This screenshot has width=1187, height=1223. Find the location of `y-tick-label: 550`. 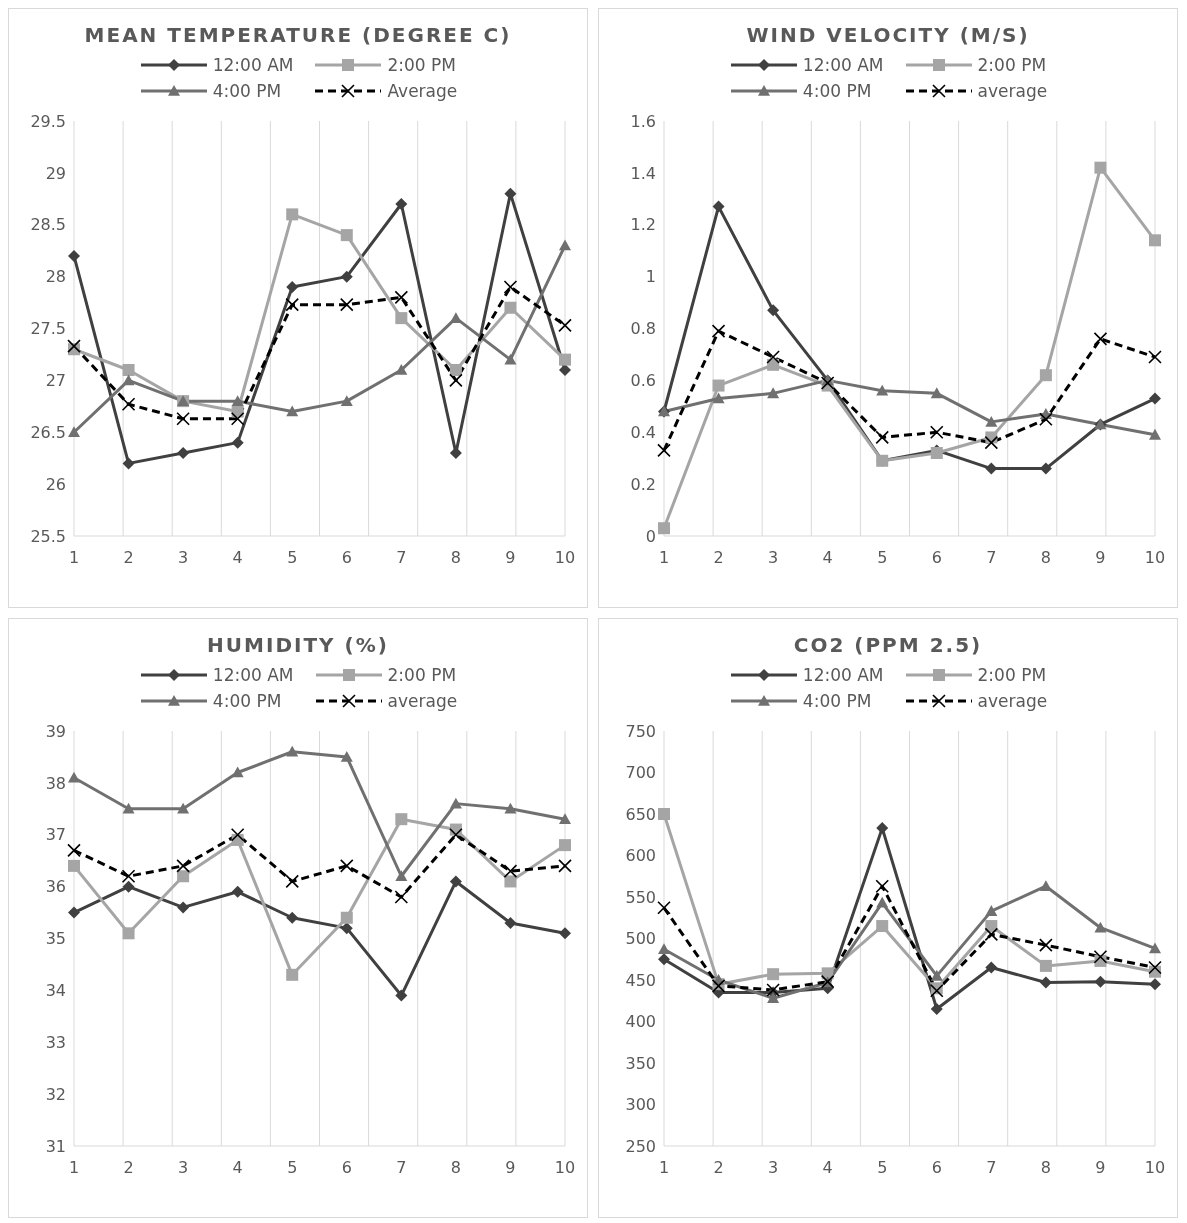

y-tick-label: 550 is located at coordinates (640, 897).